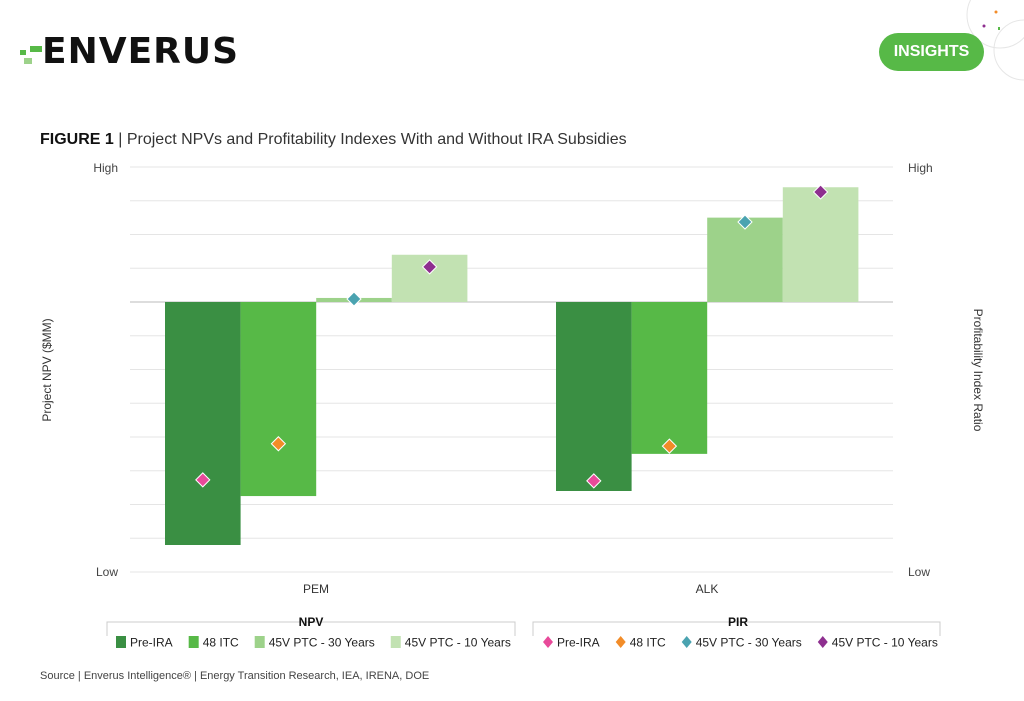 The height and width of the screenshot is (701, 1024). What do you see at coordinates (47, 369) in the screenshot?
I see `y-axis-label: Project NPV ($MM)` at bounding box center [47, 369].